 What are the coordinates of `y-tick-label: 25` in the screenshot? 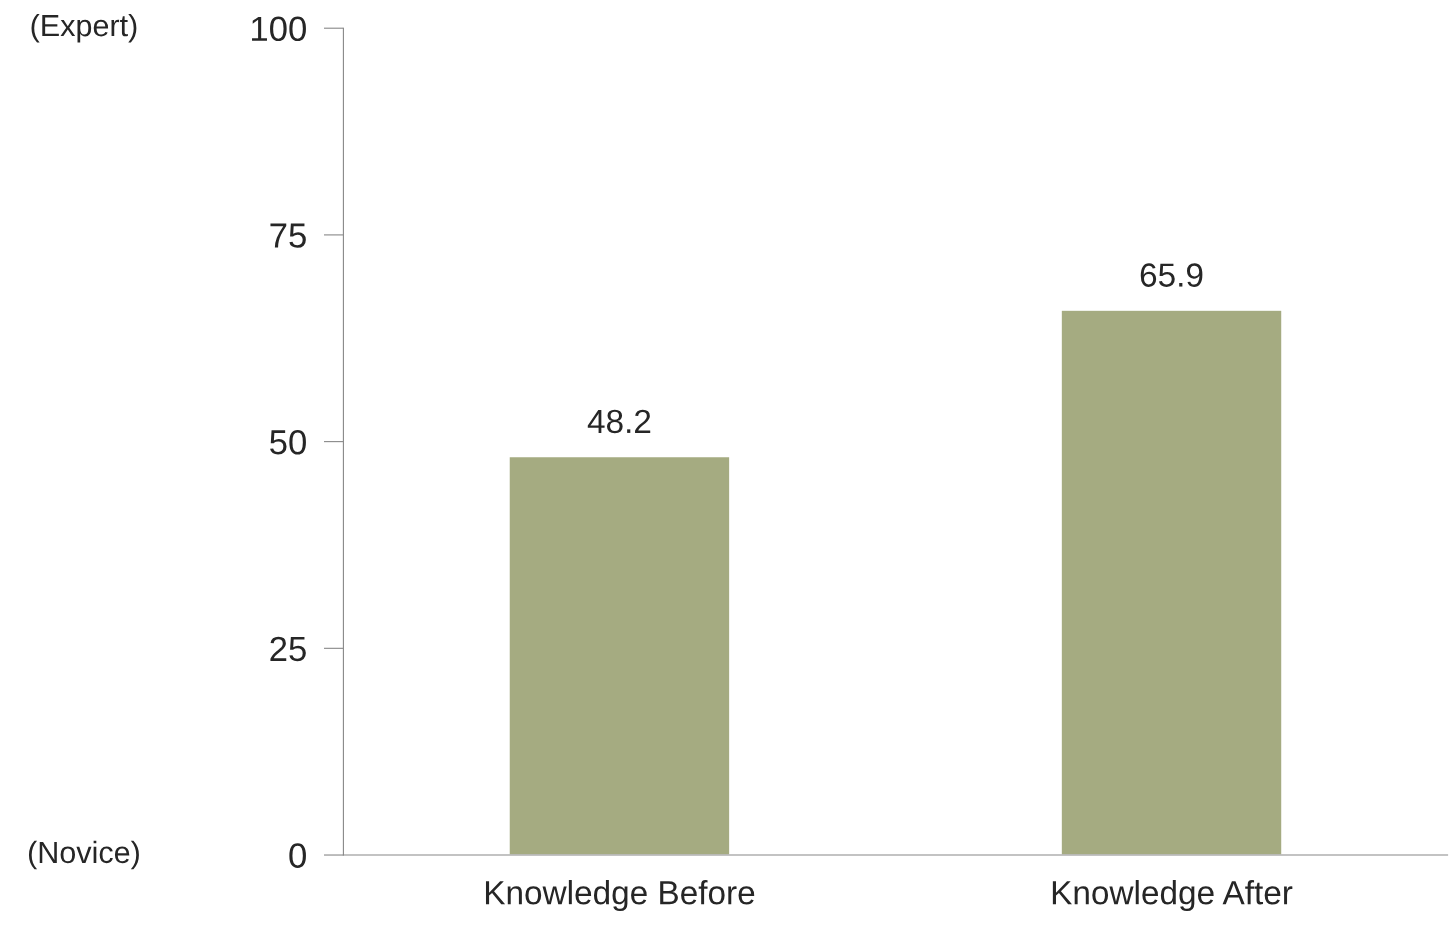 It's located at (288, 649).